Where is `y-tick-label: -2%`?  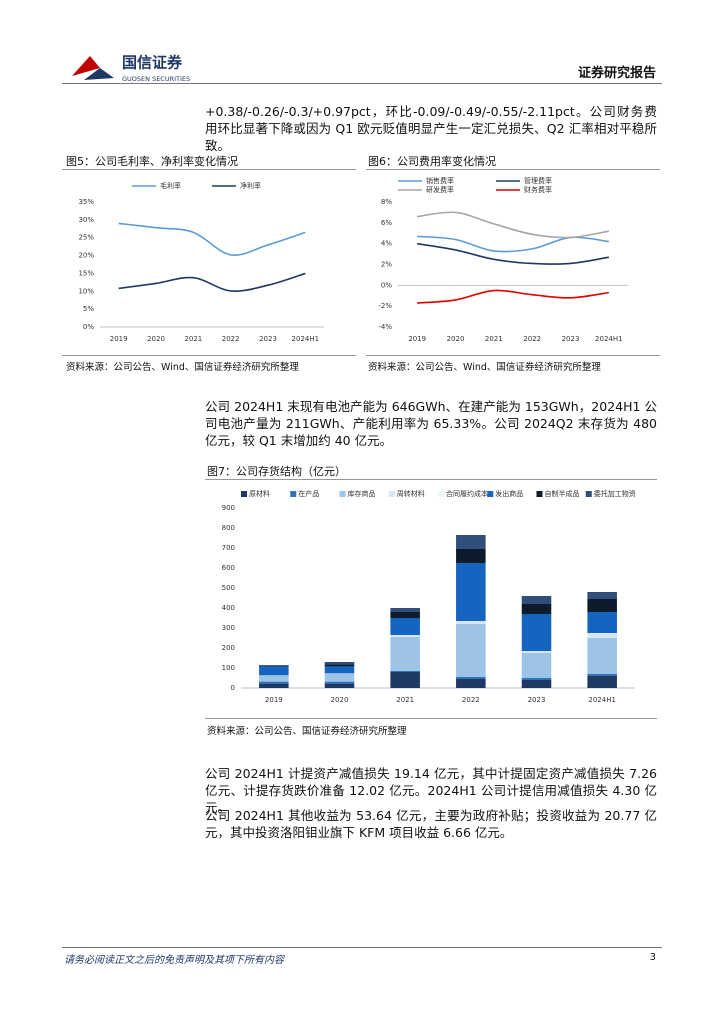 y-tick-label: -2% is located at coordinates (385, 306).